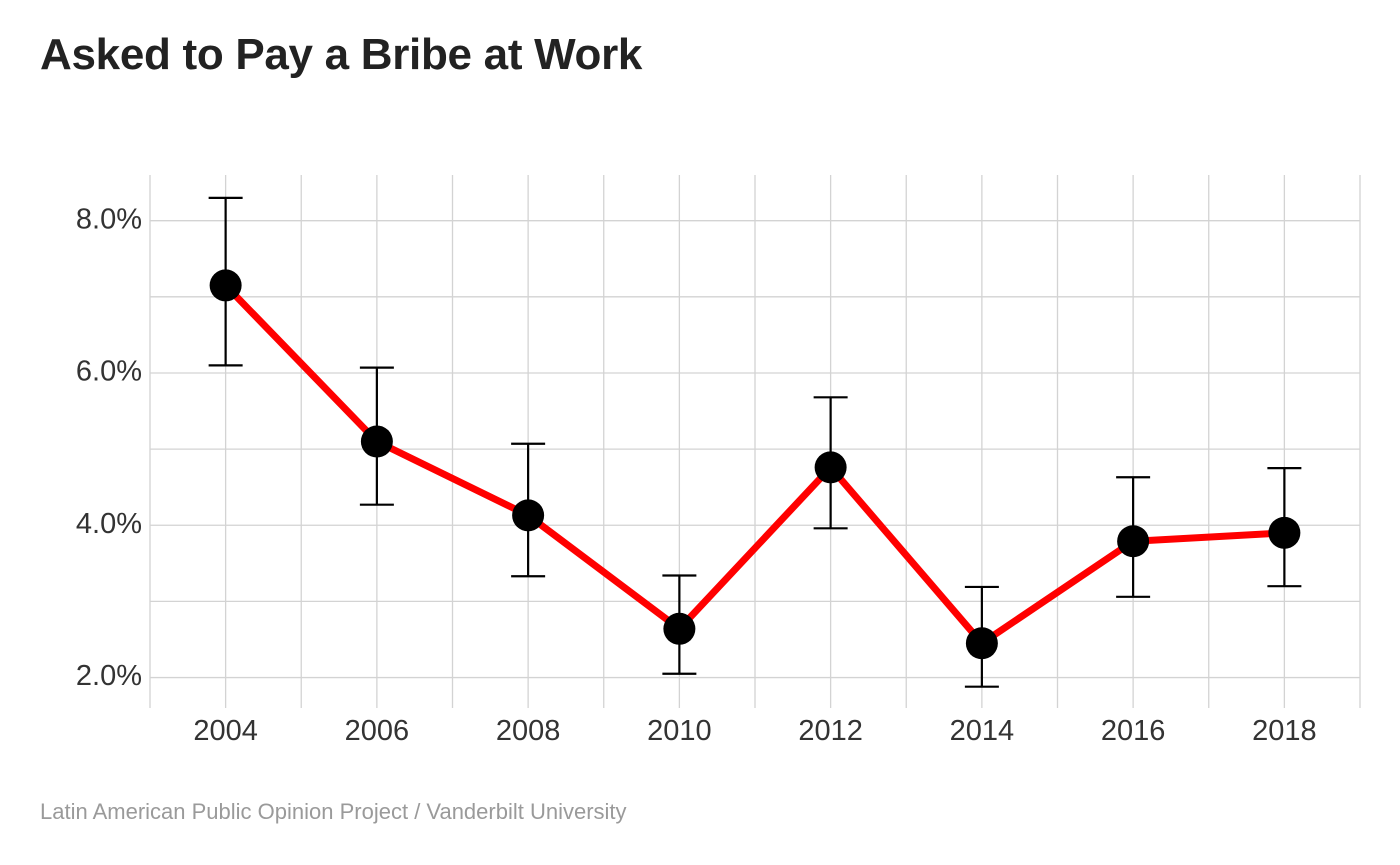 This screenshot has height=865, width=1400. What do you see at coordinates (754, 731) in the screenshot?
I see `x-axis-tick-labels: 2004 2006 2008 2010 2012 2014 2016 2018` at bounding box center [754, 731].